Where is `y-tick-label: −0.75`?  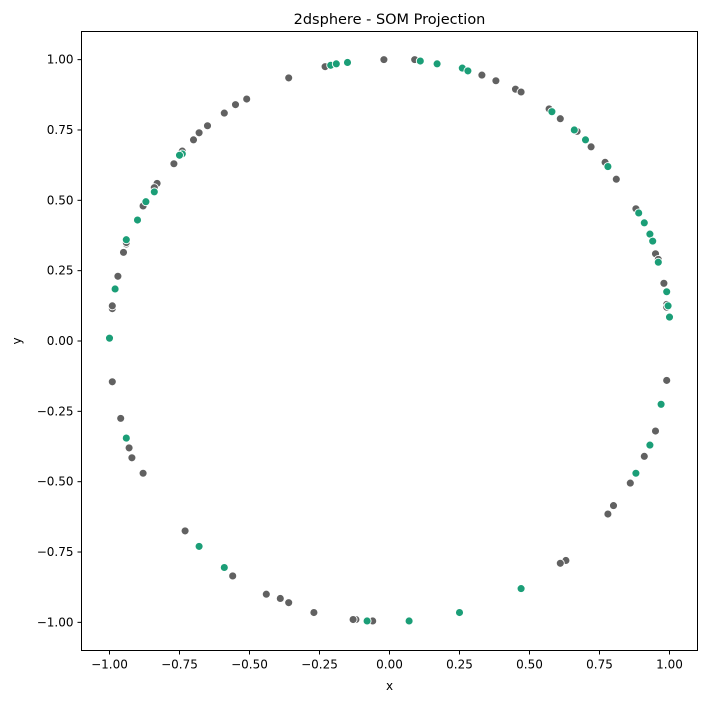 y-tick-label: −0.75 is located at coordinates (55, 552).